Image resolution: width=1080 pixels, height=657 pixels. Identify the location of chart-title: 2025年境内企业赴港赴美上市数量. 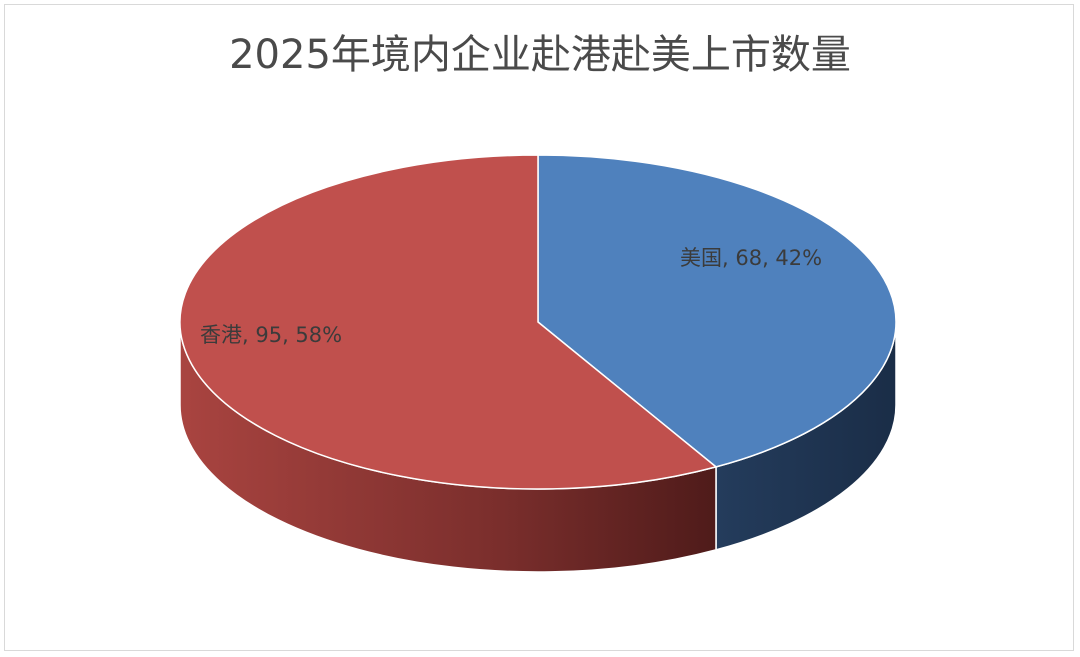
(540, 55).